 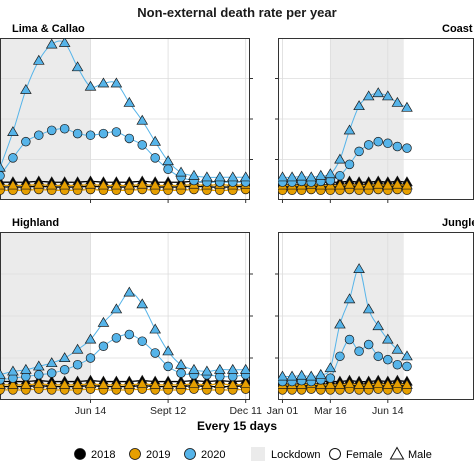 I want to click on x-tick-label: Jan 01, so click(x=283, y=411).